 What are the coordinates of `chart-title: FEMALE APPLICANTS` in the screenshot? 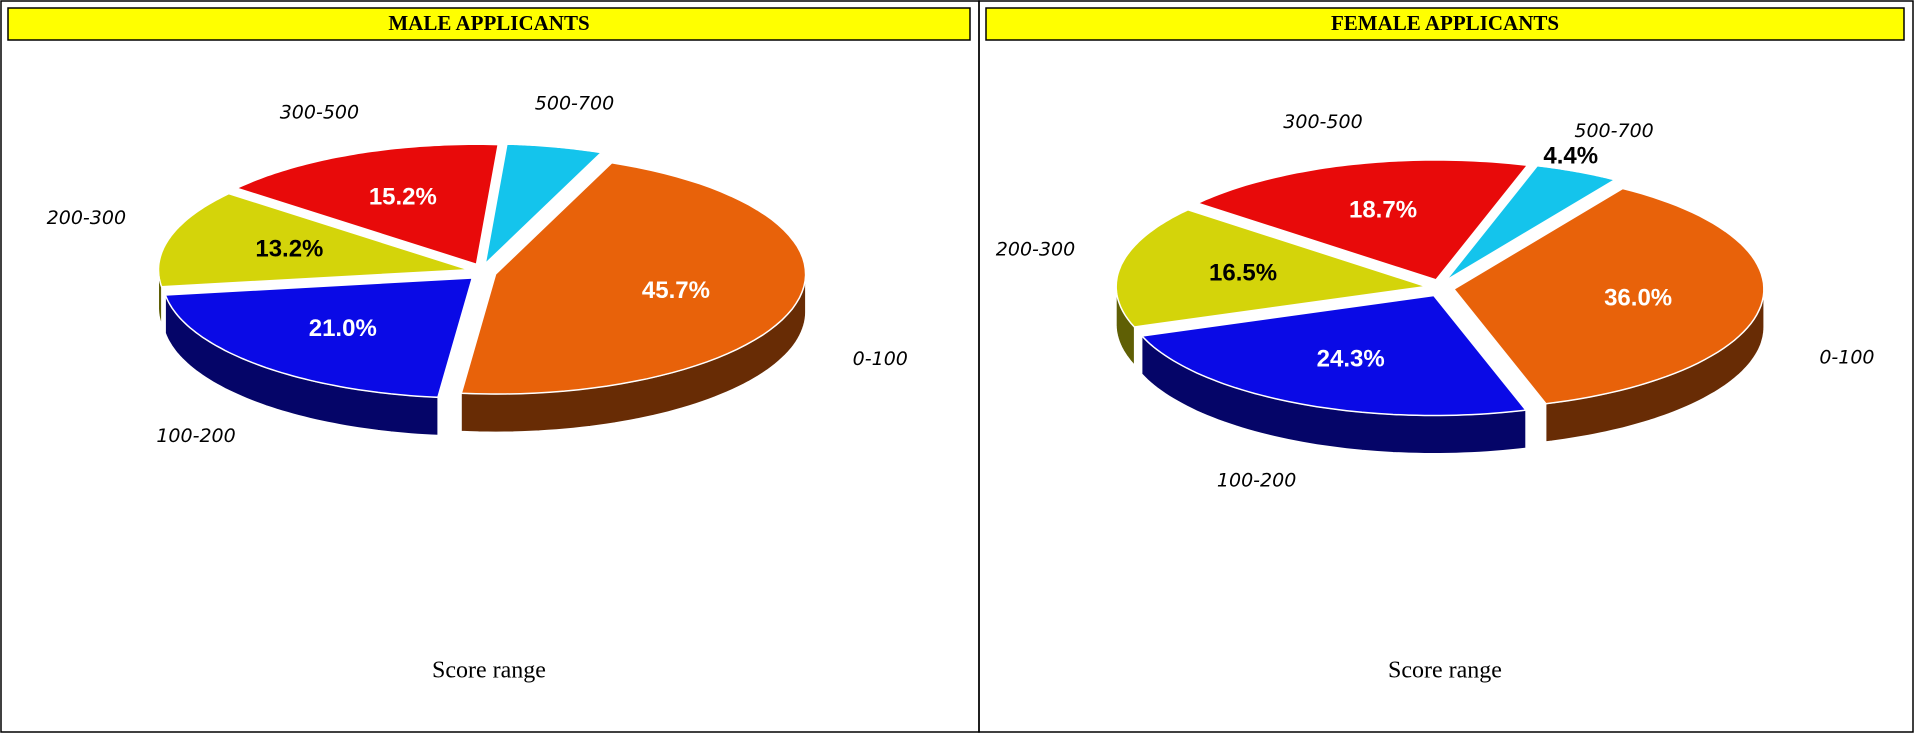 It's located at (1445, 23).